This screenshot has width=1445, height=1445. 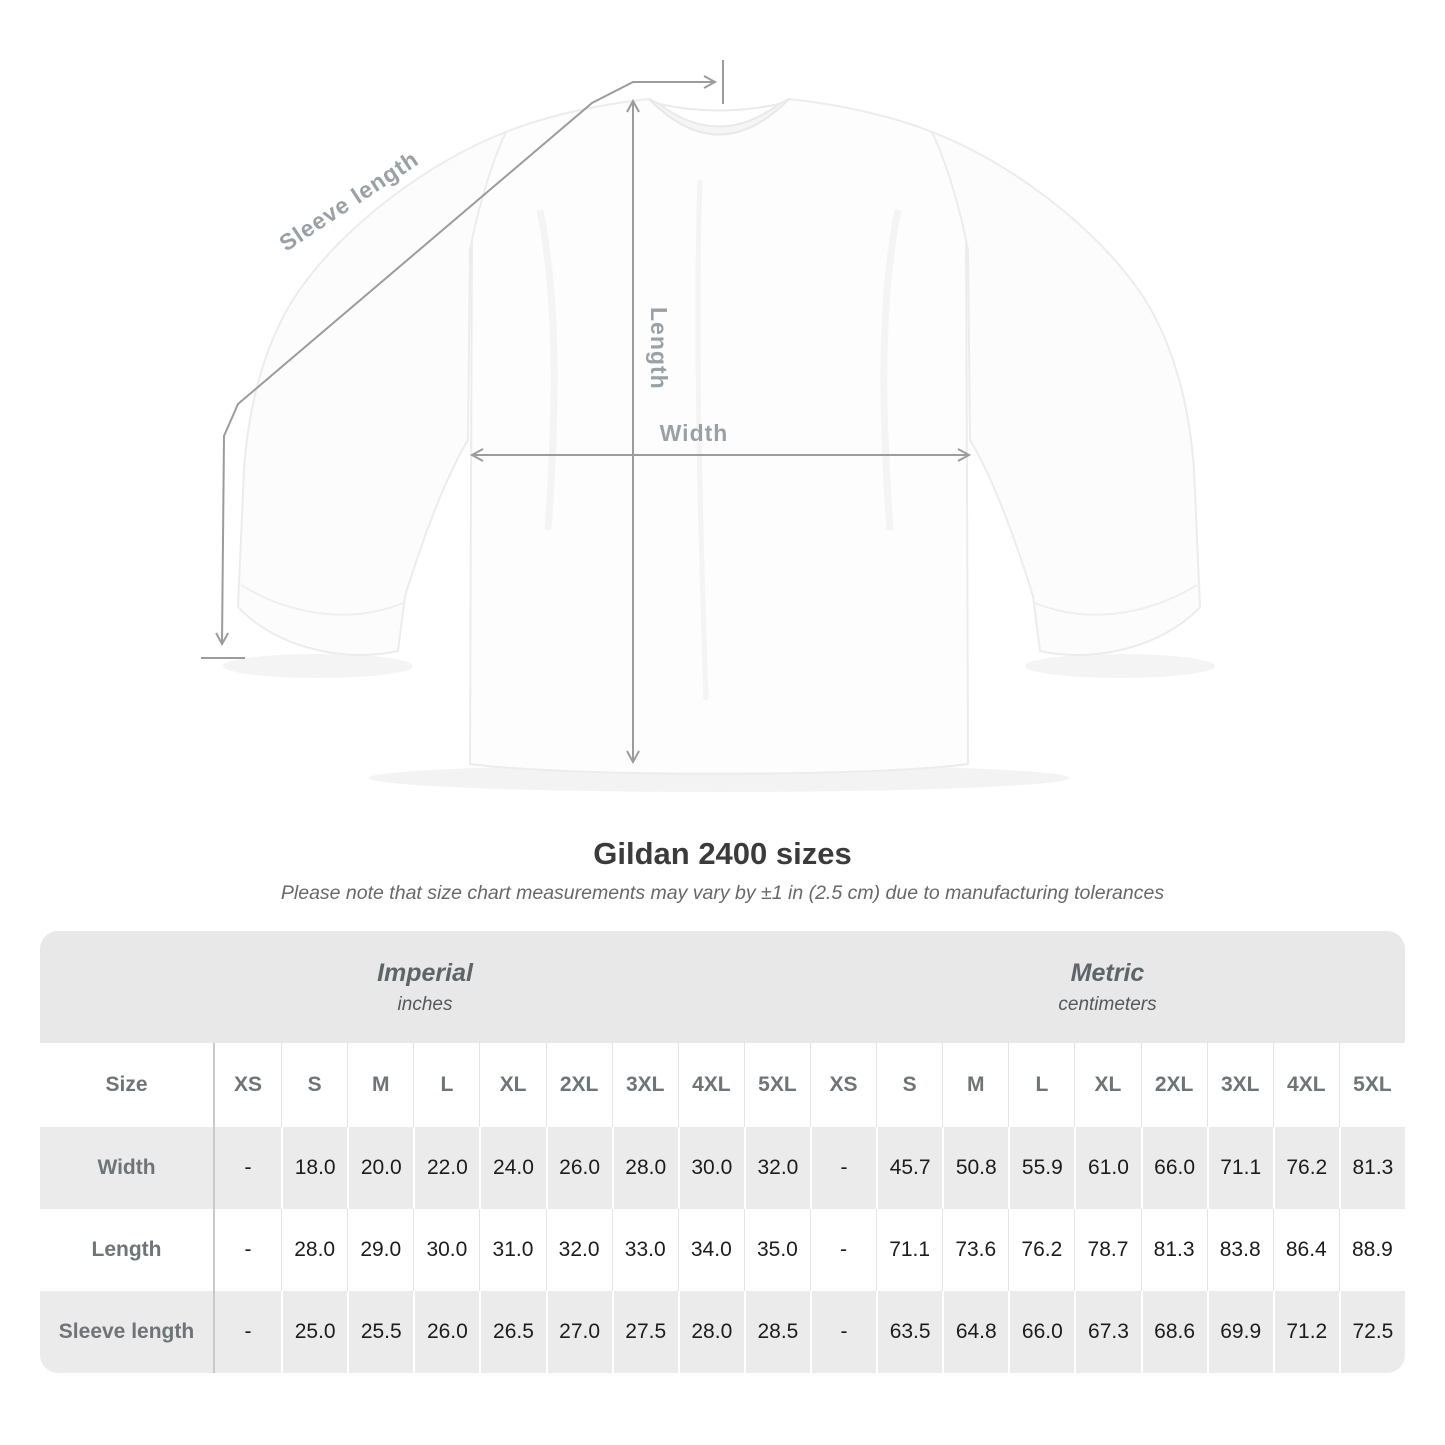 What do you see at coordinates (1107, 1250) in the screenshot?
I see `cell: 78.7` at bounding box center [1107, 1250].